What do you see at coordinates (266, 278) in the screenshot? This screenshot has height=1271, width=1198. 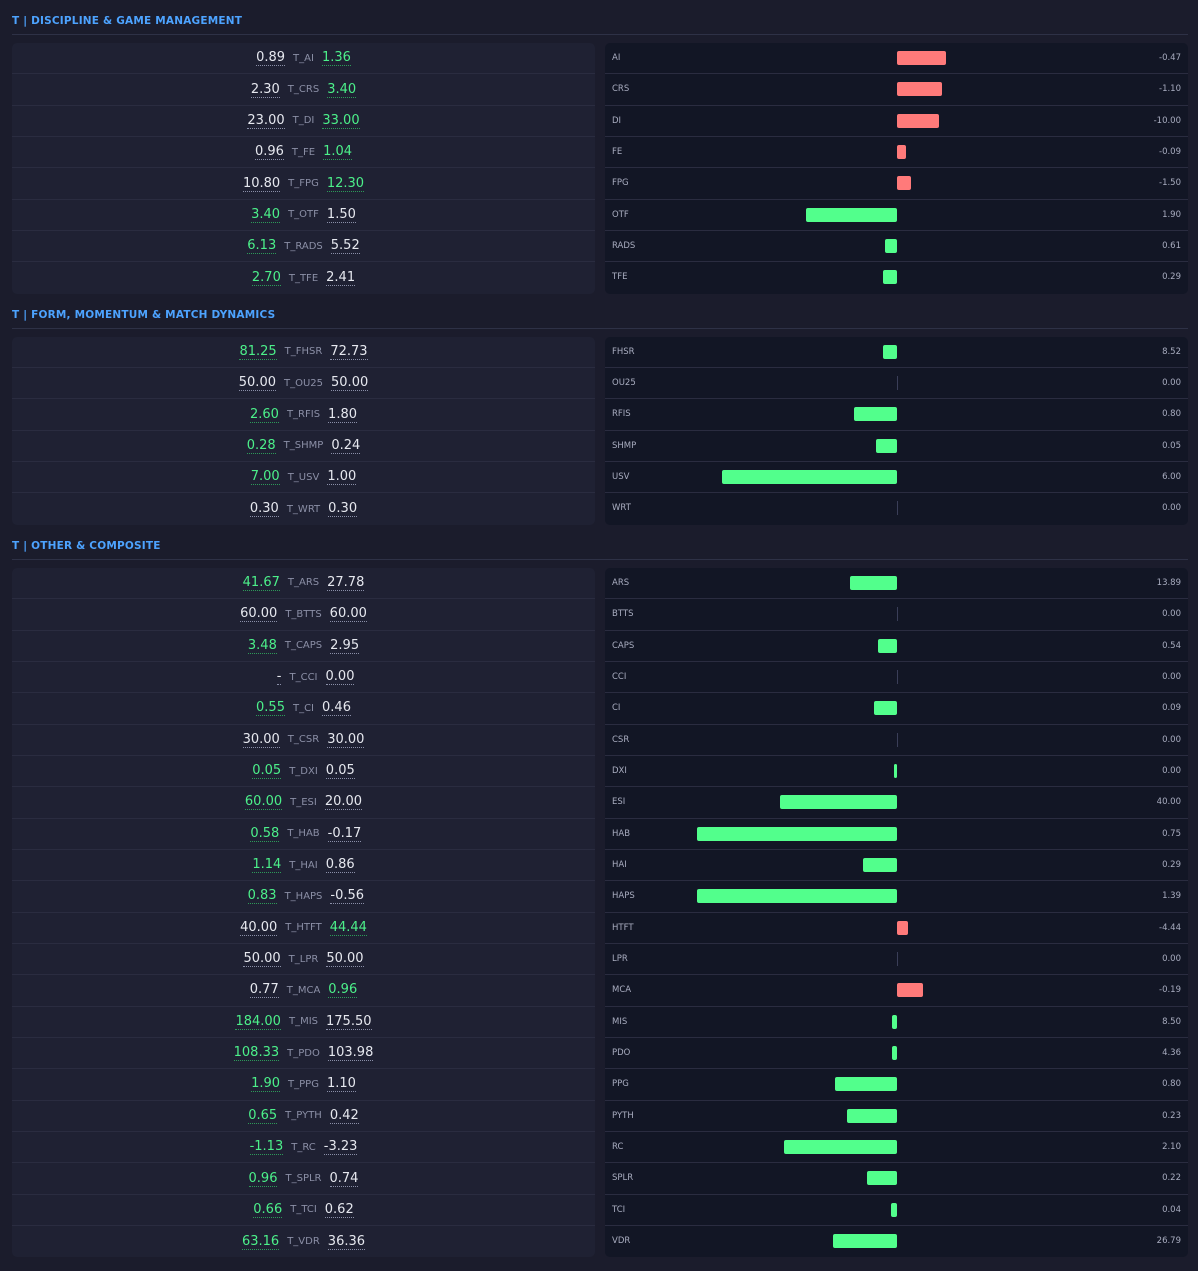 I see `left-value: 2.70` at bounding box center [266, 278].